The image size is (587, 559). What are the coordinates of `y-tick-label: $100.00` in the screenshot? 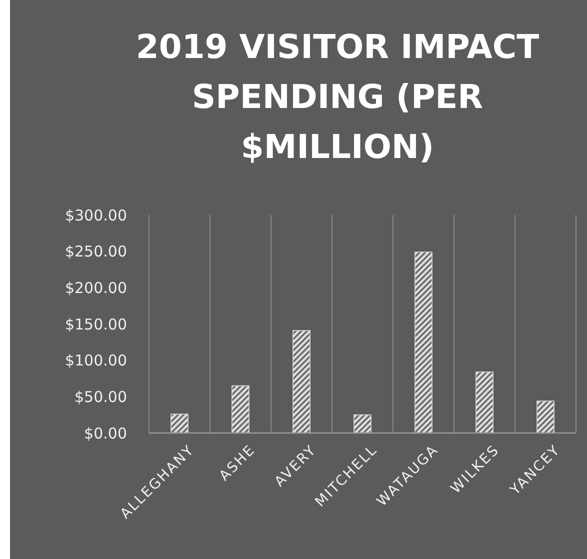 It's located at (95, 361).